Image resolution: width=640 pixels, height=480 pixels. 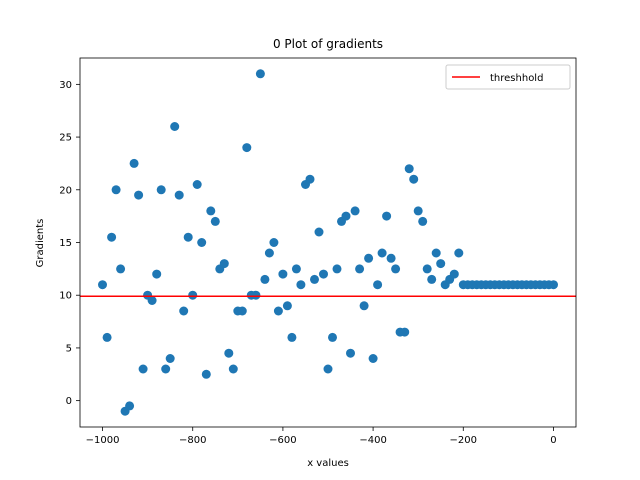 I want to click on x-tick-label: −400, so click(x=372, y=440).